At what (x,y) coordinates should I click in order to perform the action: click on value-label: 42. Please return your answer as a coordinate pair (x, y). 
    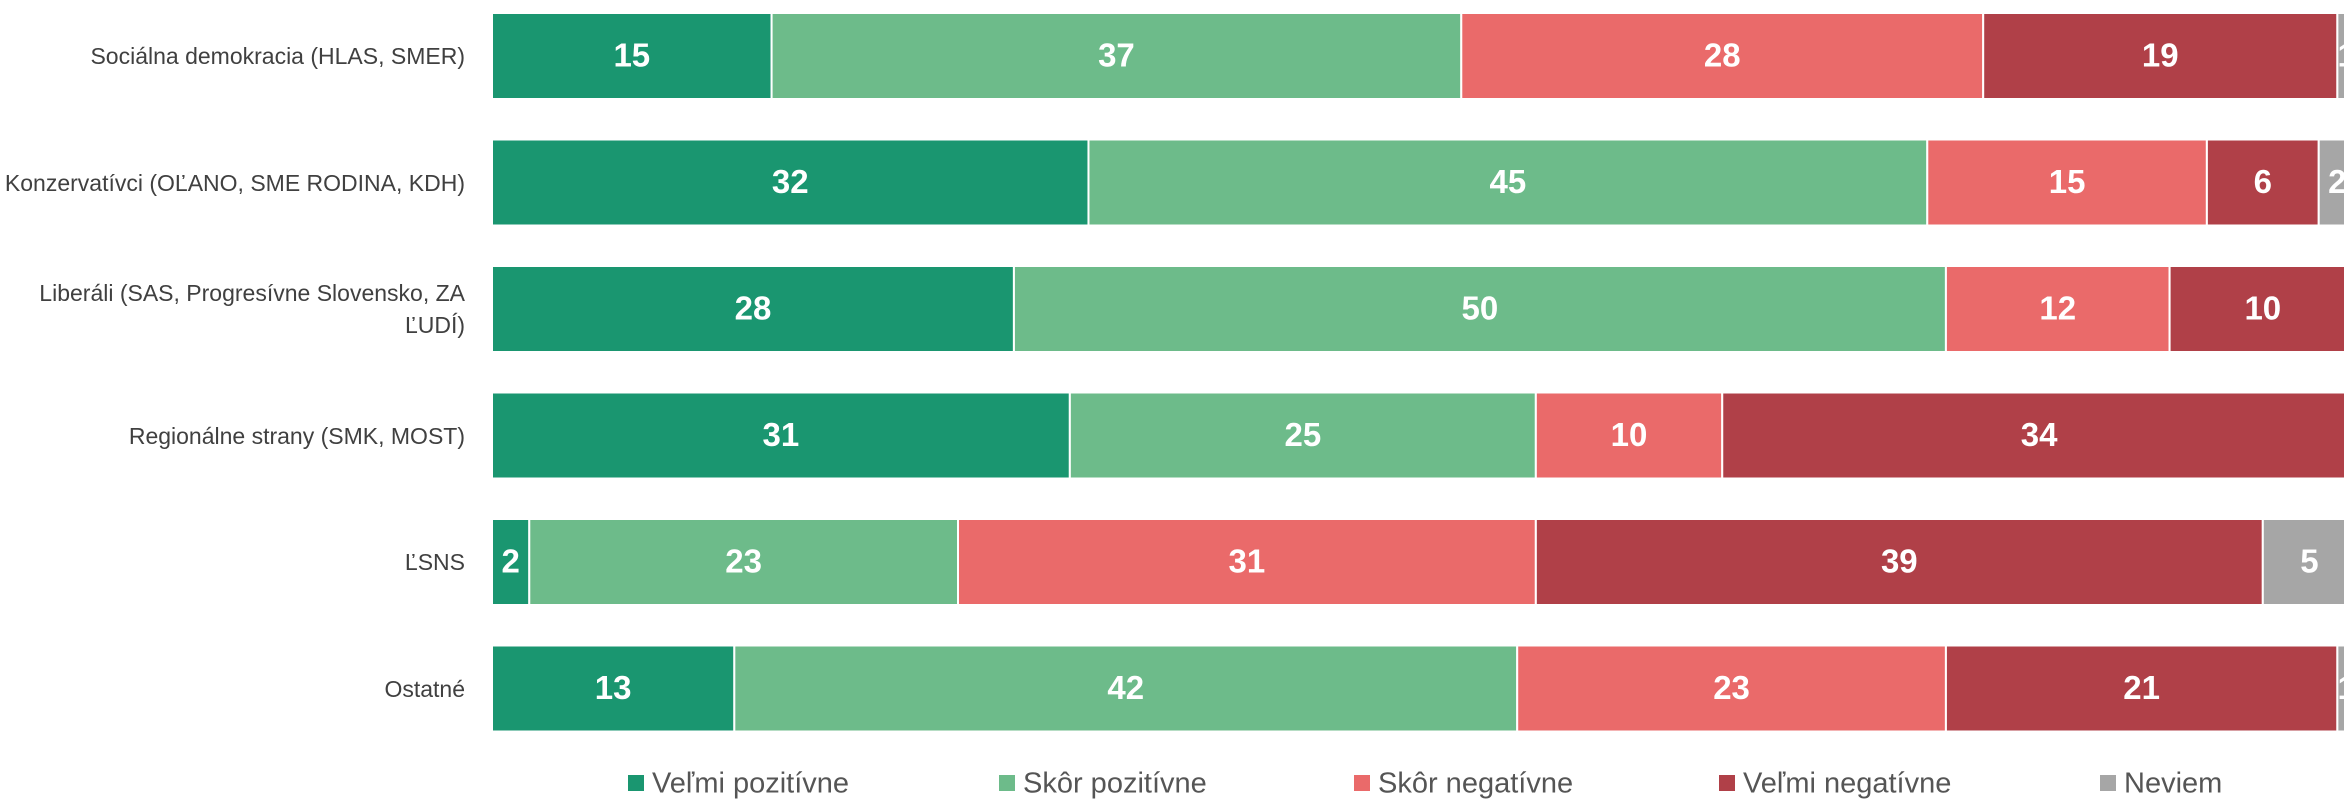
    Looking at the image, I should click on (1125, 687).